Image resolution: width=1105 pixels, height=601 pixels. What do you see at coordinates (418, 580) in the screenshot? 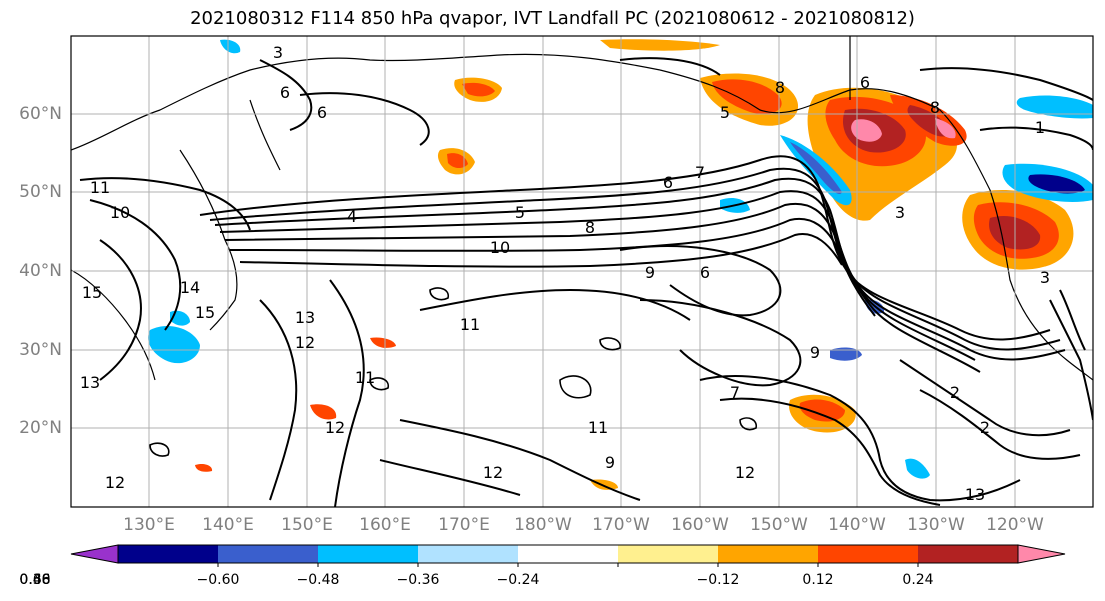
I see `colorbar-tick-label: −0.36` at bounding box center [418, 580].